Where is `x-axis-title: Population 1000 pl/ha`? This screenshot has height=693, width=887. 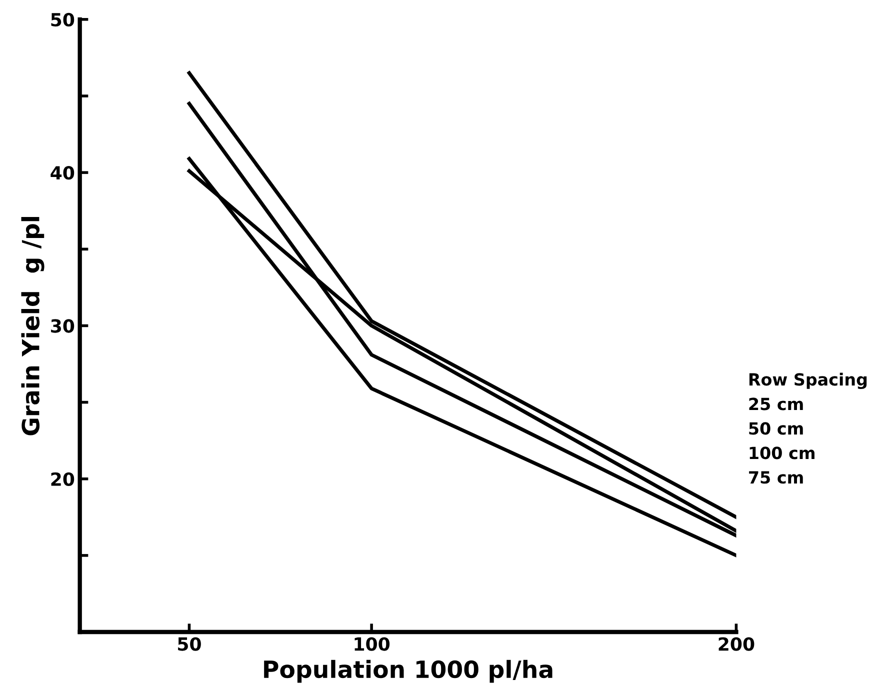 x-axis-title: Population 1000 pl/ha is located at coordinates (408, 671).